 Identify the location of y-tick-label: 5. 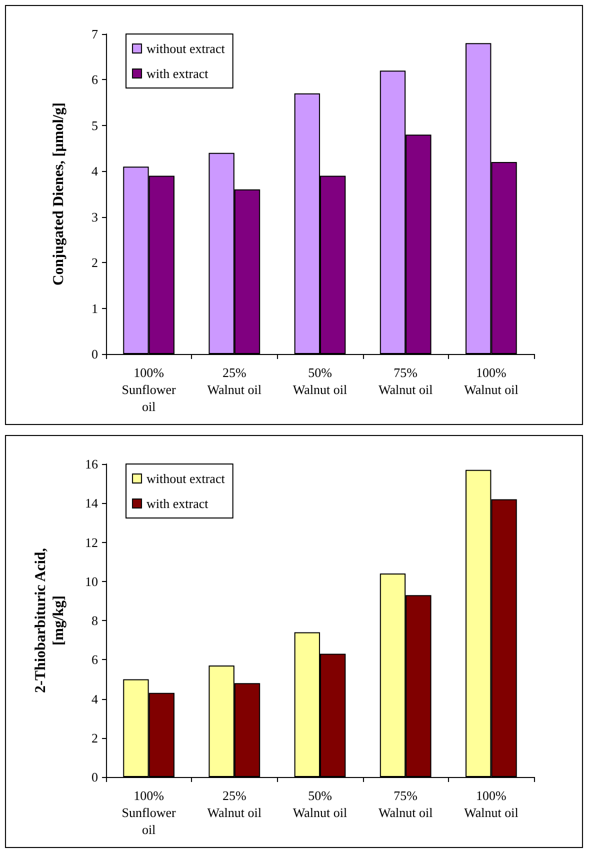
(95, 125).